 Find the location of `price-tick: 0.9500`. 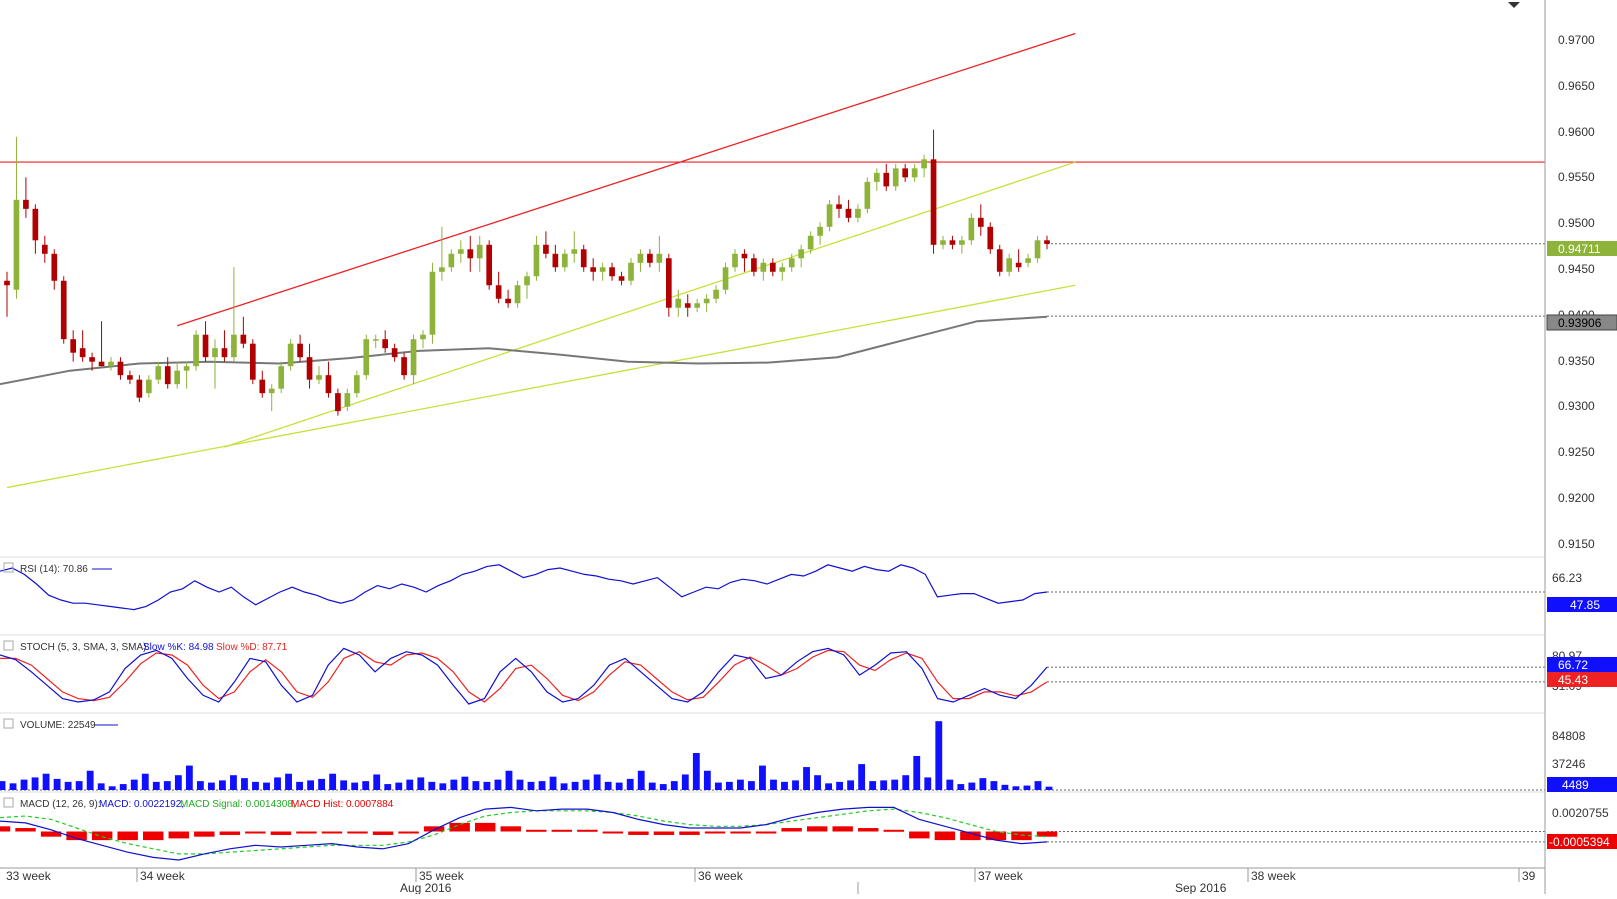

price-tick: 0.9500 is located at coordinates (1576, 223).